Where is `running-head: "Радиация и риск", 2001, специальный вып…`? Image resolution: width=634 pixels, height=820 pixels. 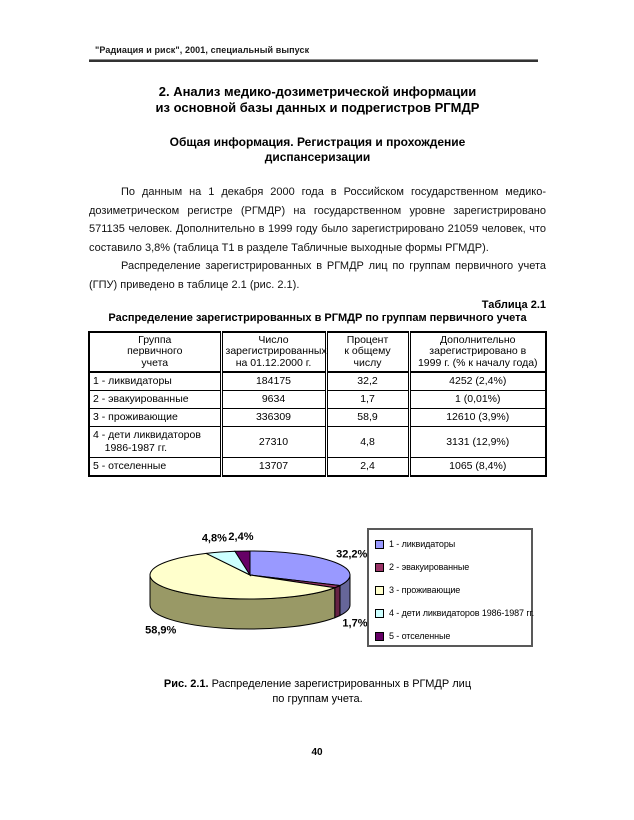 running-head: "Радиация и риск", 2001, специальный вып… is located at coordinates (202, 50).